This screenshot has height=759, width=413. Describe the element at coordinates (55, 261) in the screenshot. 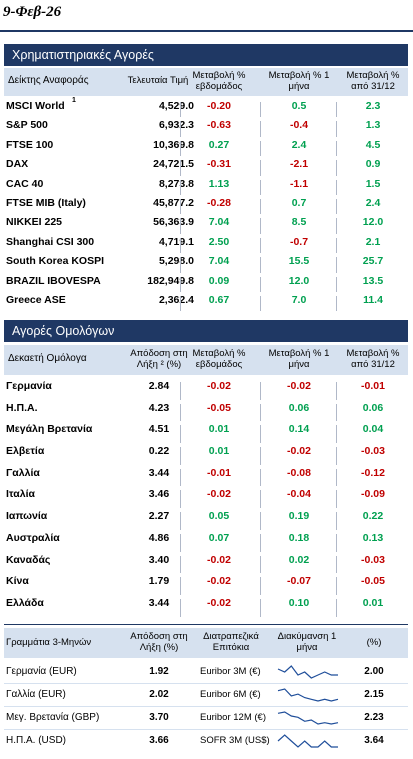

I see `market-name: South Korea KOSPI` at that location.